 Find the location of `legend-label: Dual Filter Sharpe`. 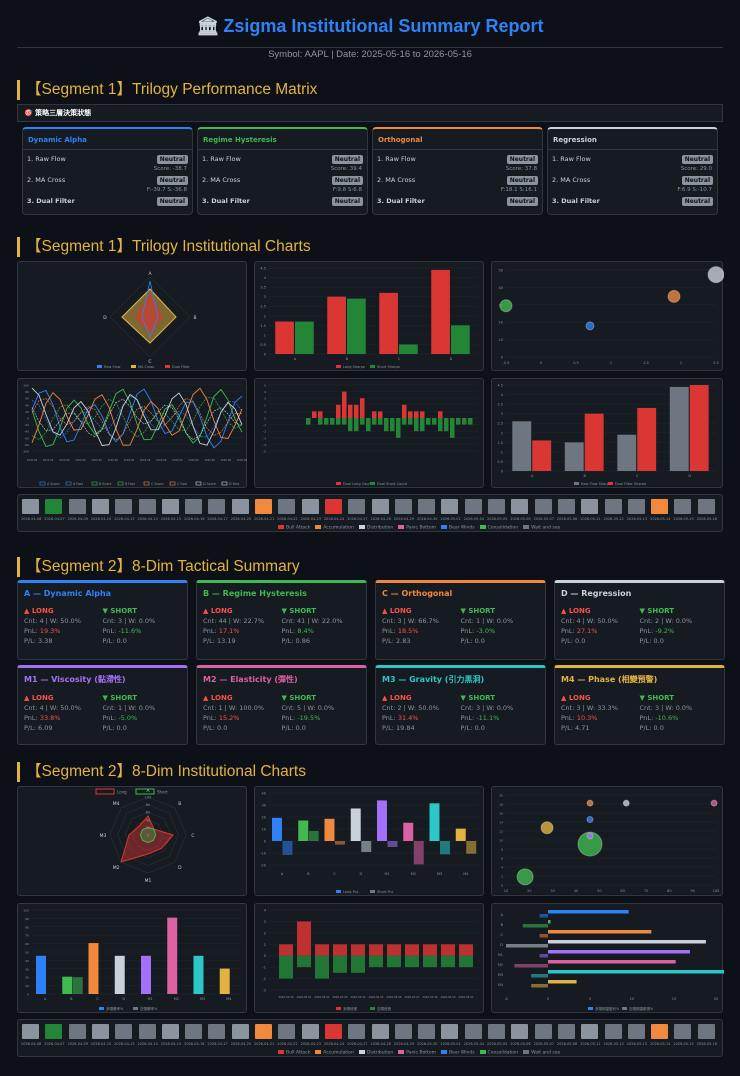

legend-label: Dual Filter Sharpe is located at coordinates (630, 484).